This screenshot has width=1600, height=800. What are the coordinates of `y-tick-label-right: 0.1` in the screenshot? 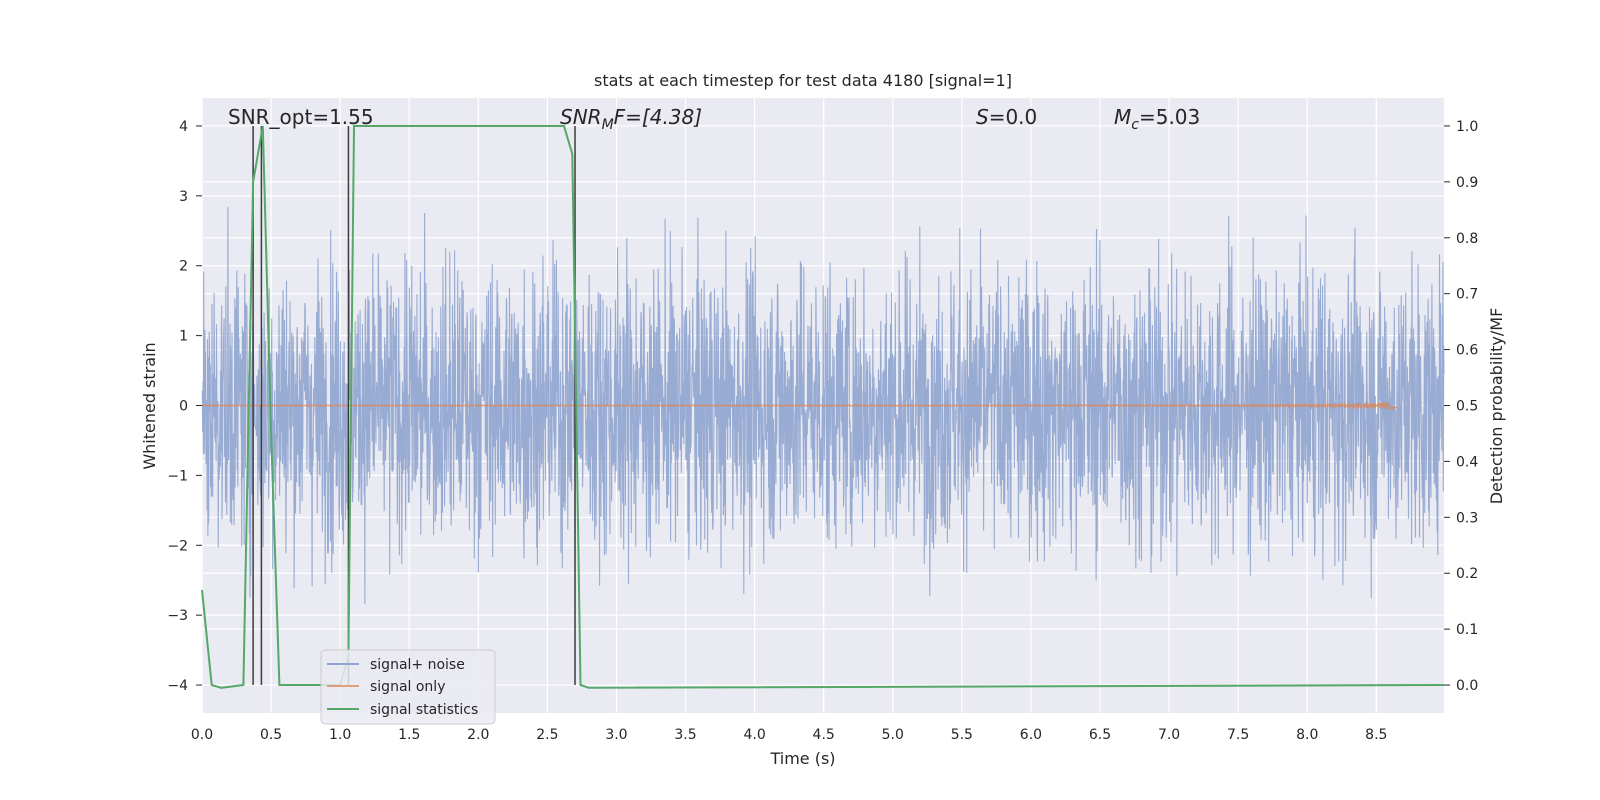 It's located at (1467, 630).